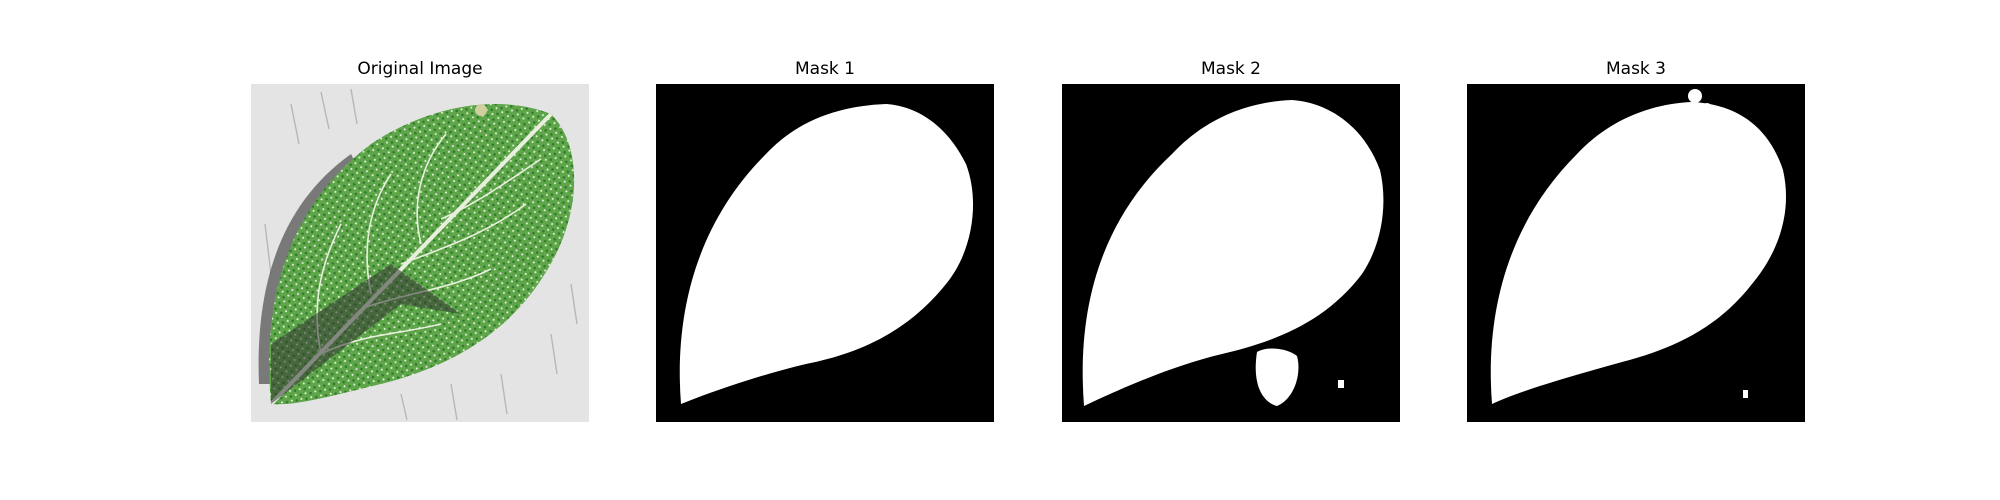 Image resolution: width=2000 pixels, height=500 pixels. I want to click on panel-mask-2: Mask 2, so click(1231, 239).